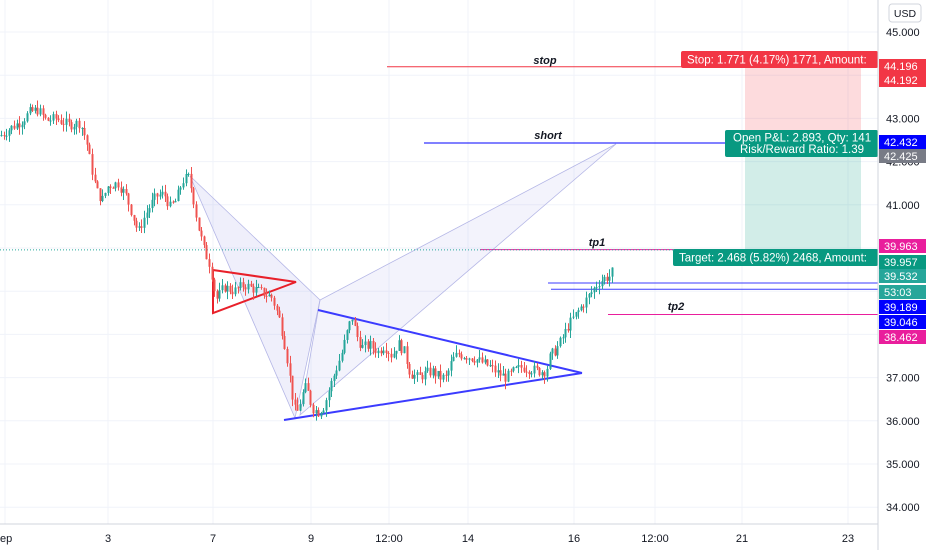  I want to click on price-label-text: 39.963, so click(901, 247).